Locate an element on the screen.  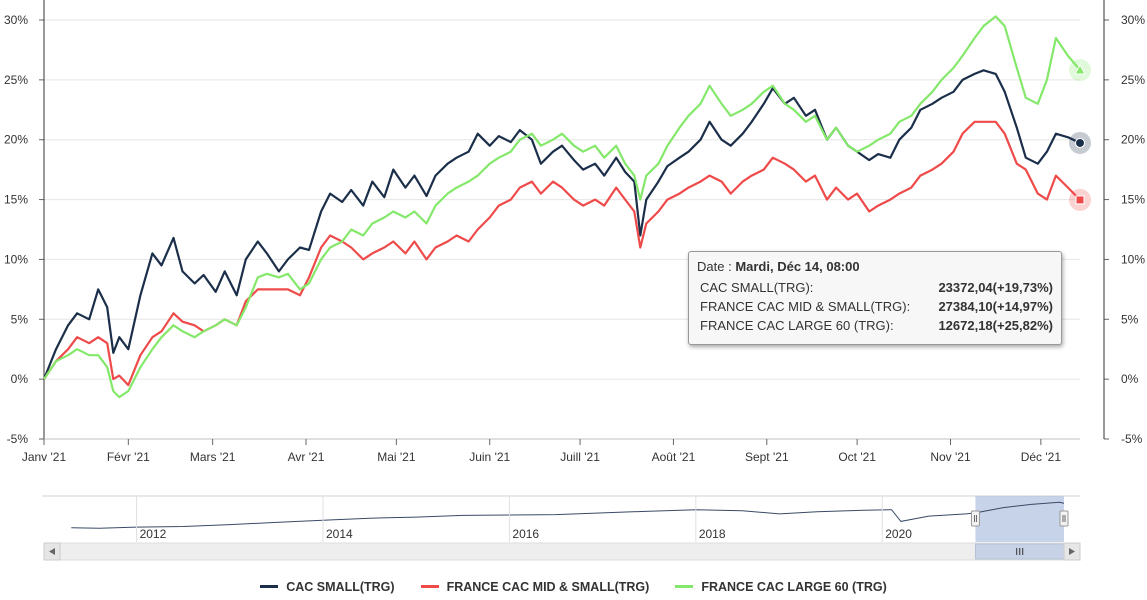
y-tick-label-left: 0% is located at coordinates (20, 379).